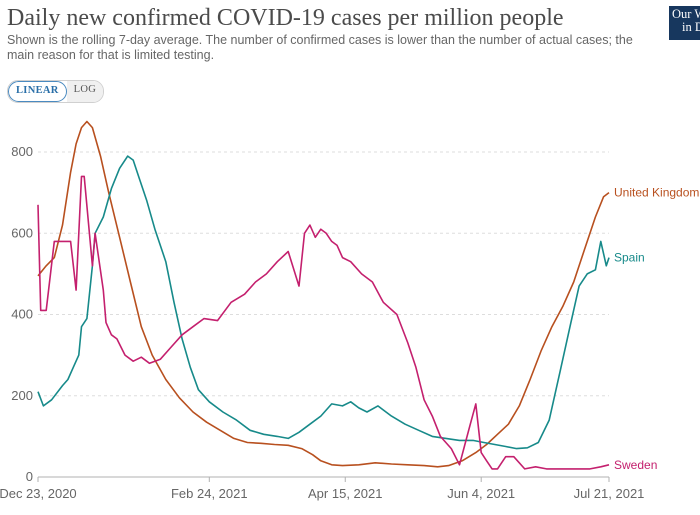 The width and height of the screenshot is (700, 515). Describe the element at coordinates (38, 493) in the screenshot. I see `x-tick-label: Dec 23, 2020` at that location.